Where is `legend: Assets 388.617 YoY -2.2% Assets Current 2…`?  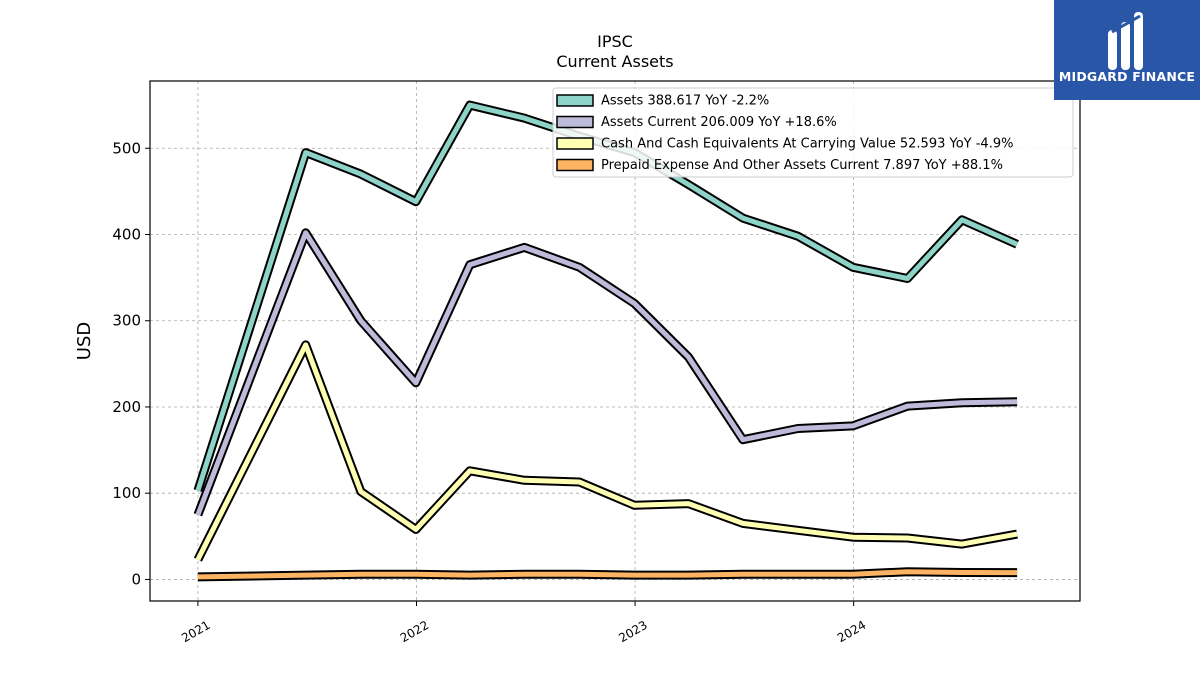
legend: Assets 388.617 YoY -2.2% Assets Current 2… is located at coordinates (813, 132).